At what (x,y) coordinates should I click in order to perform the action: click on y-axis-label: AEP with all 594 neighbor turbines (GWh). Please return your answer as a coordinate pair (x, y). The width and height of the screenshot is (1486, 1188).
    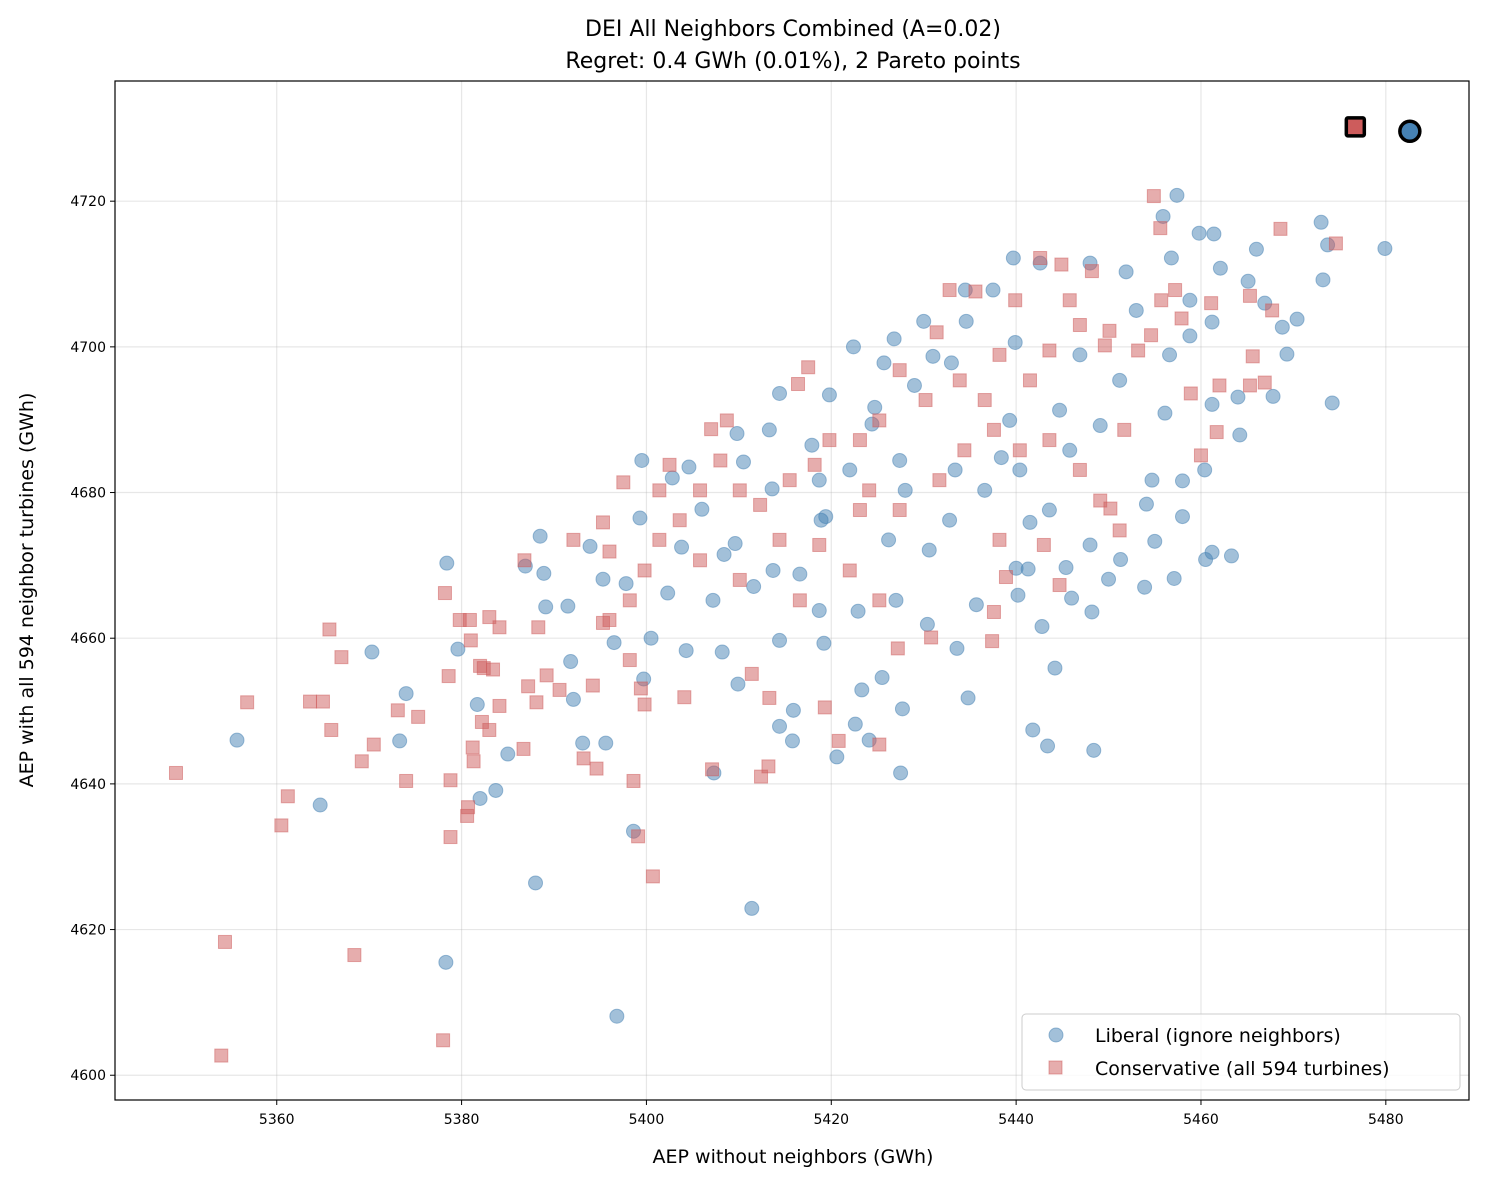
    Looking at the image, I should click on (27, 590).